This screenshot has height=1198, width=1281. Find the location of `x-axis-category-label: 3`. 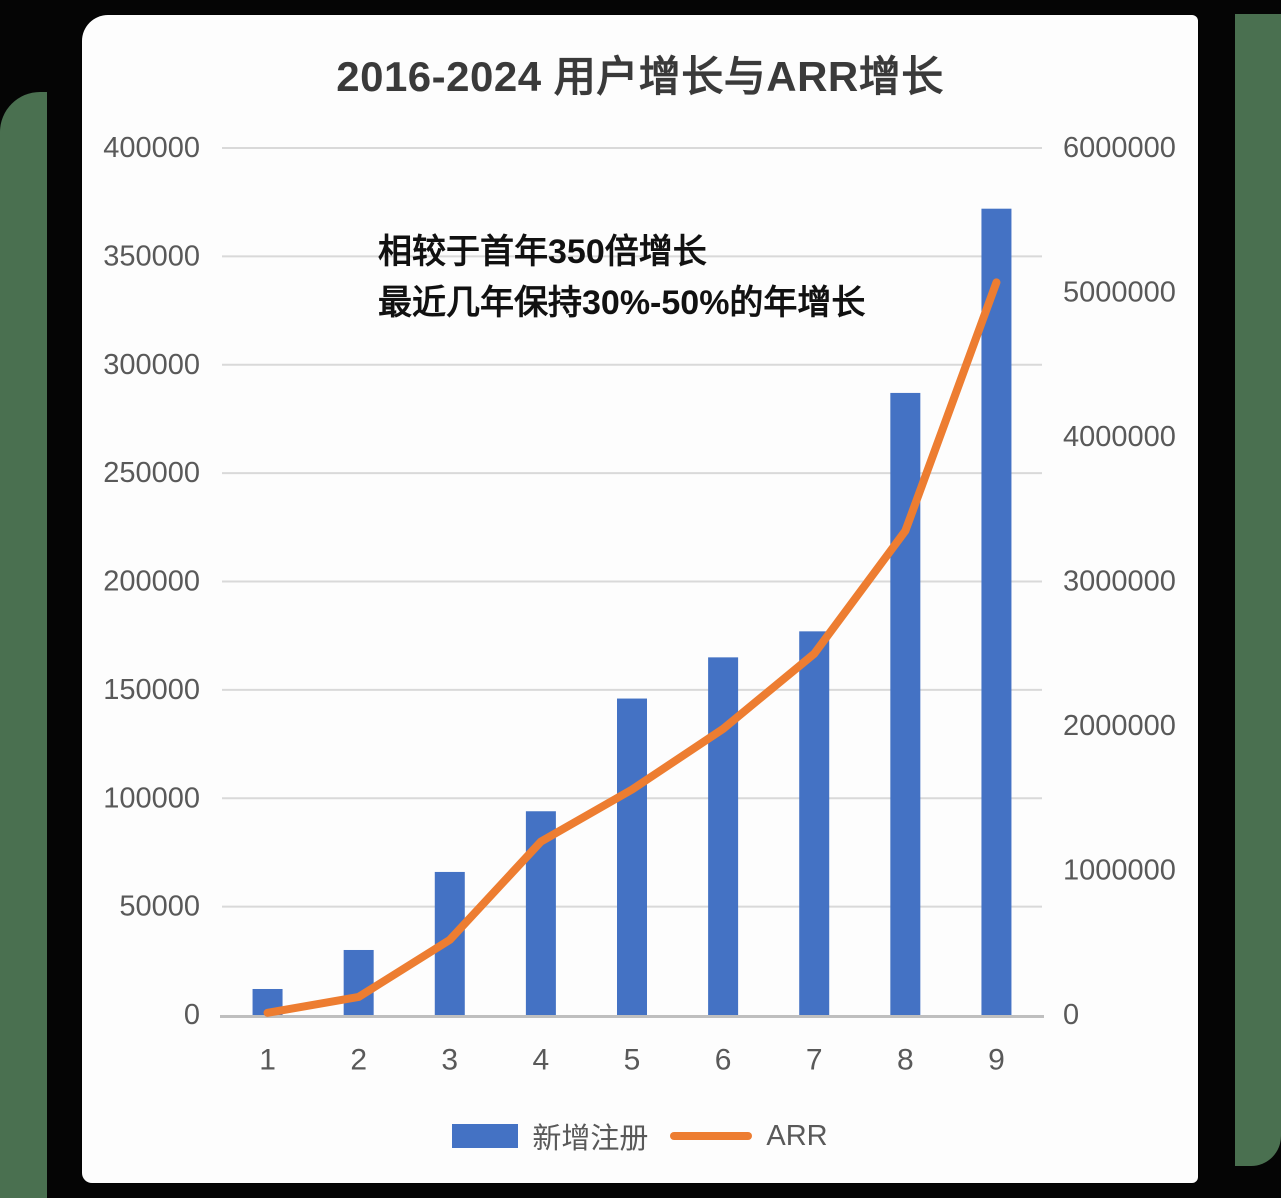

x-axis-category-label: 3 is located at coordinates (449, 1060).